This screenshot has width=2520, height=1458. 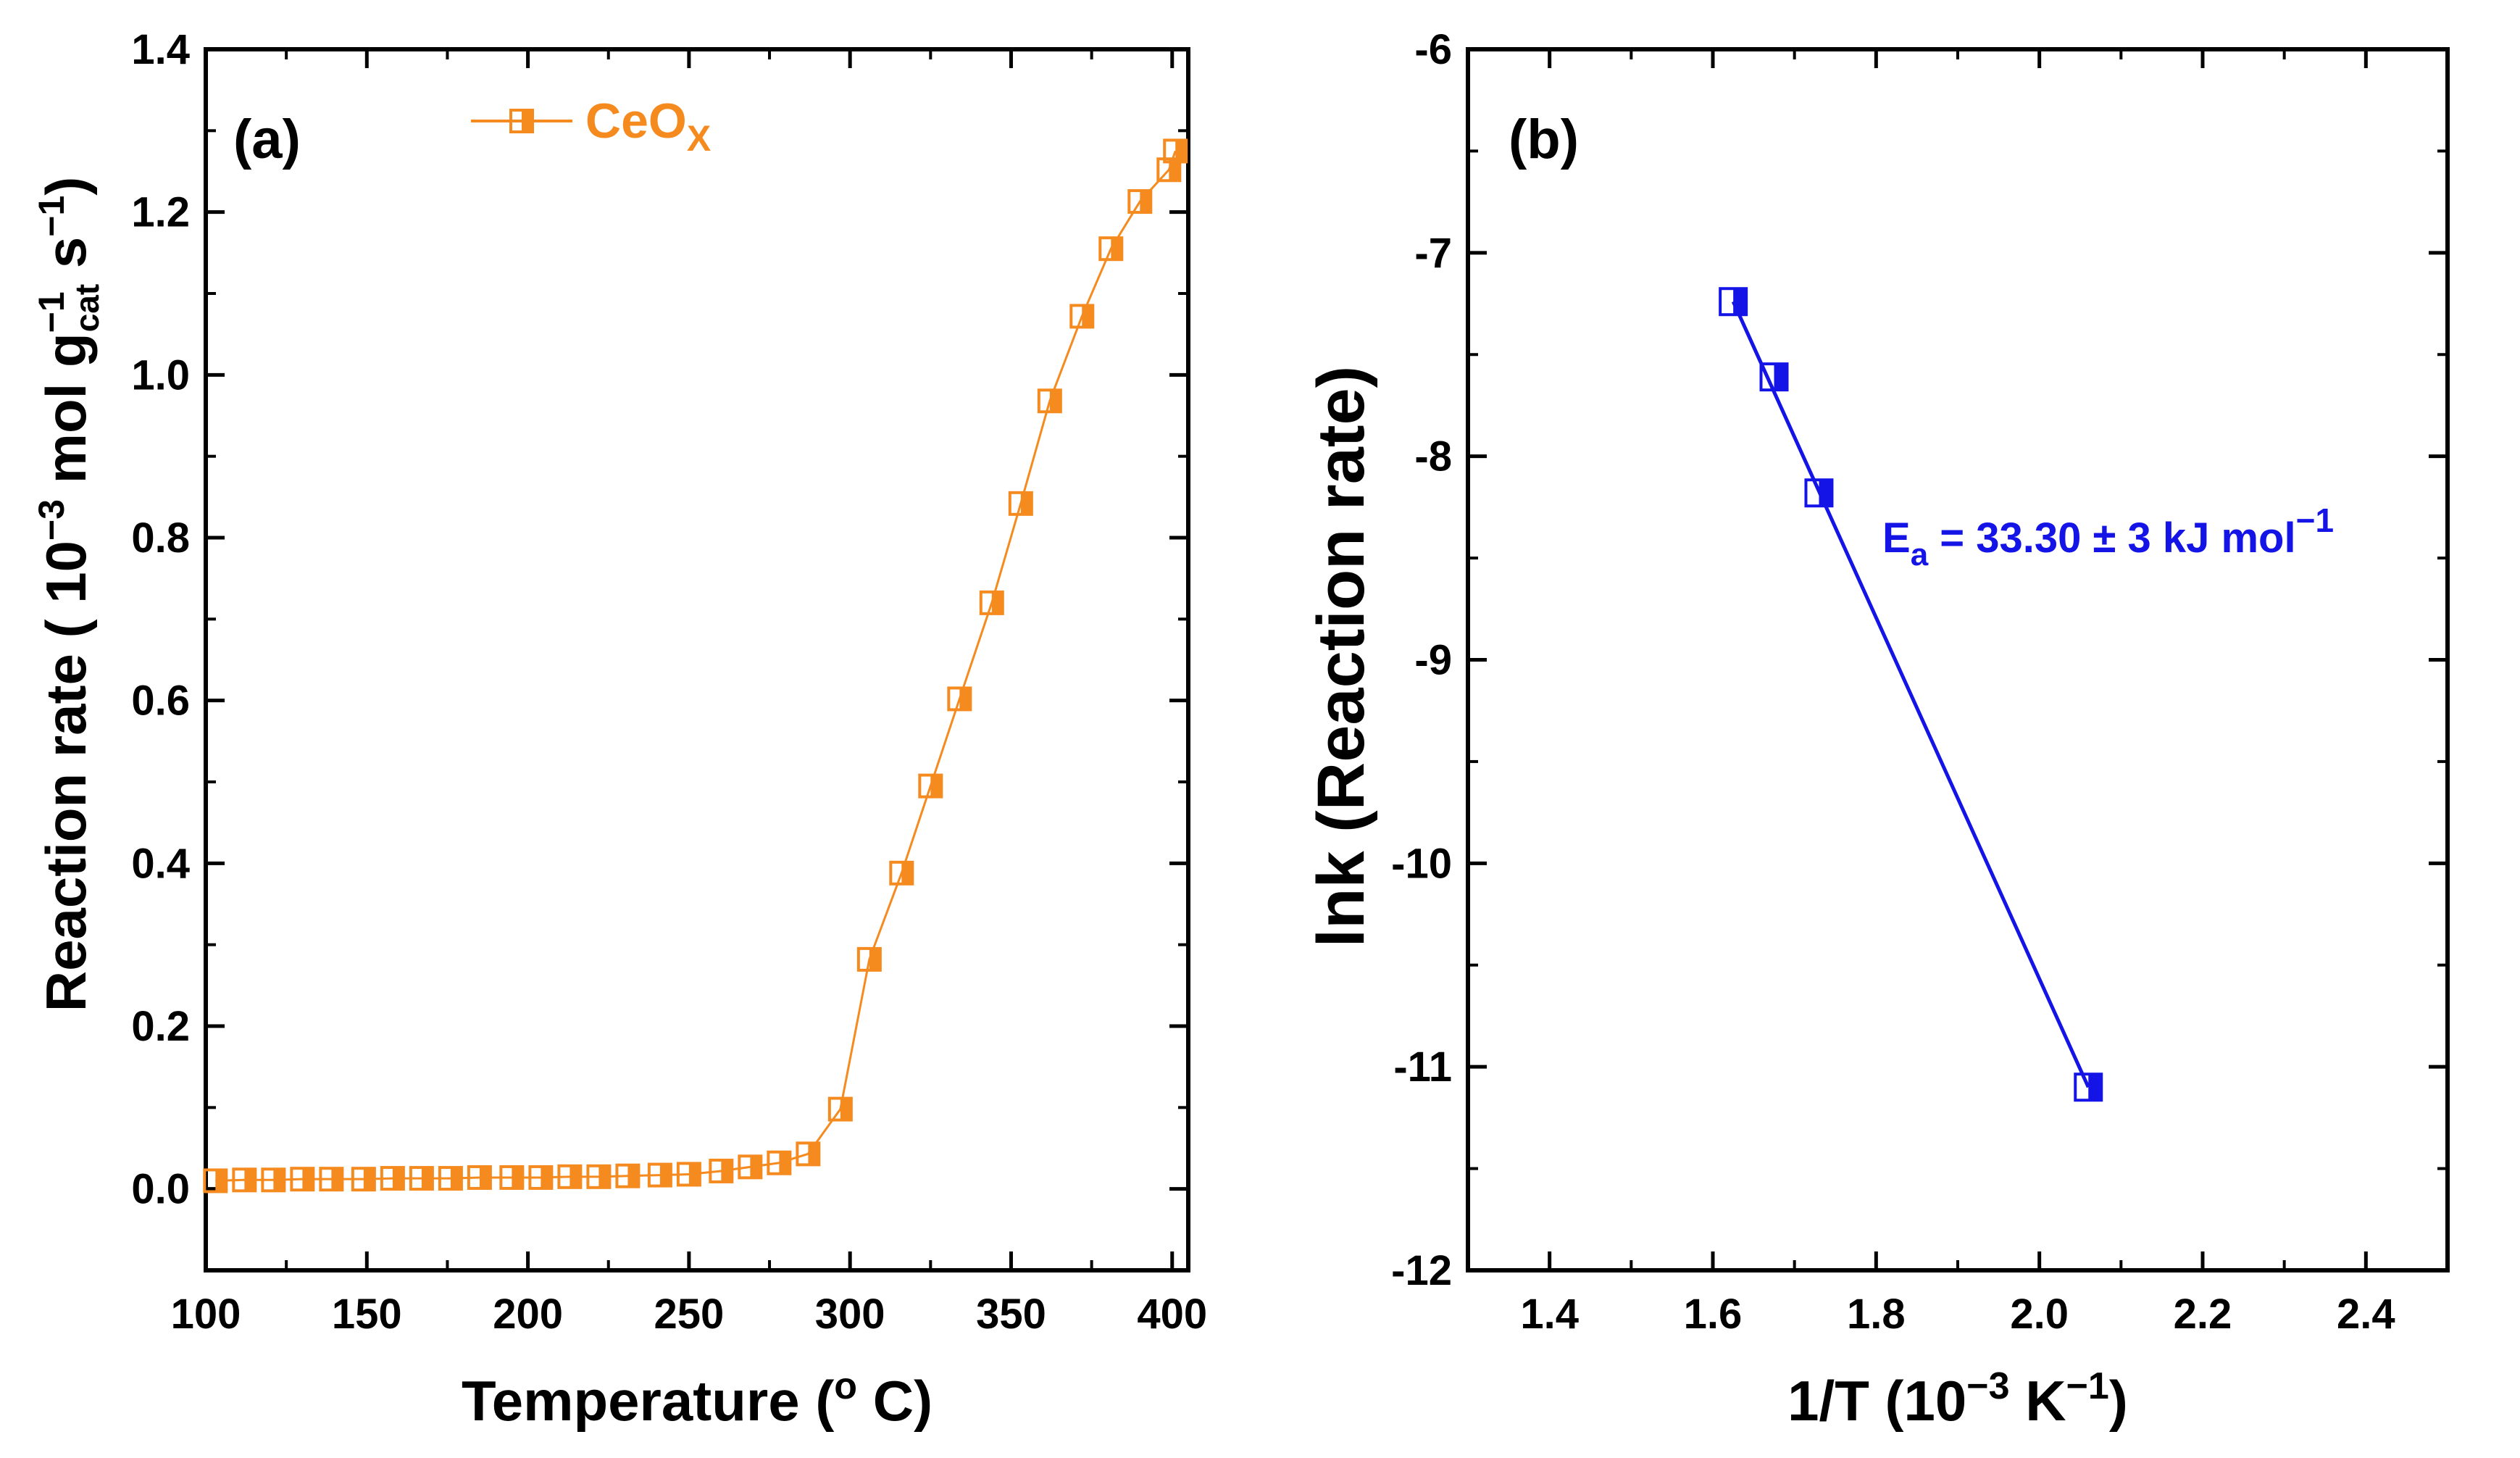 I want to click on legend-marker-square-fill, so click(x=527, y=121).